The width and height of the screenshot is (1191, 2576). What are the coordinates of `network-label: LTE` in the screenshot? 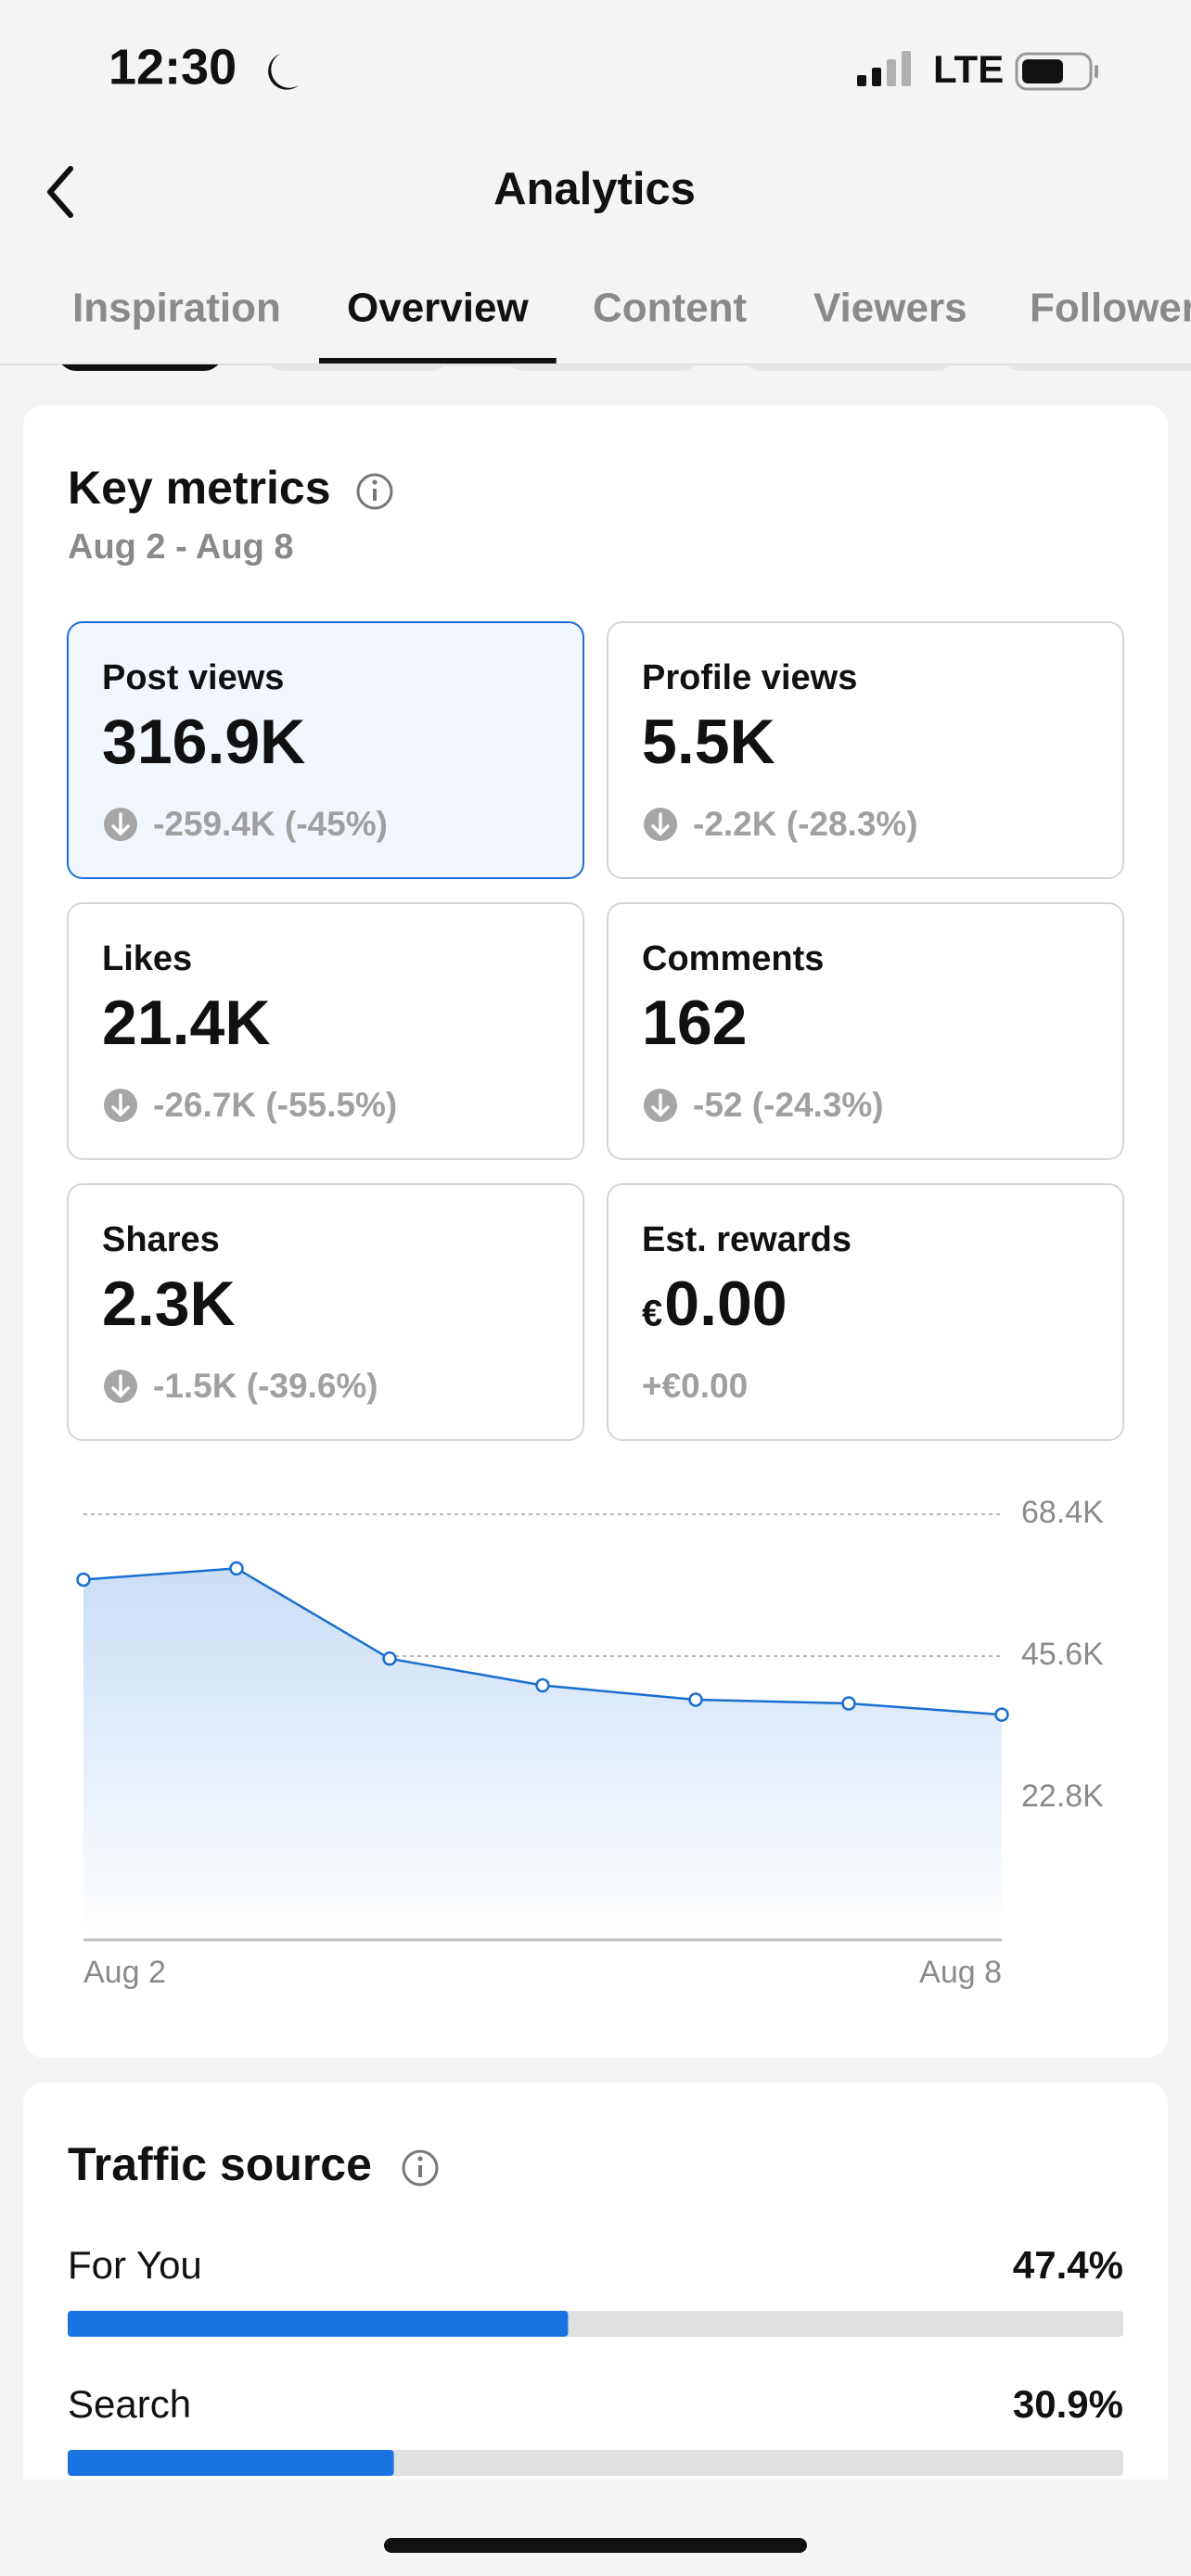 It's located at (969, 69).